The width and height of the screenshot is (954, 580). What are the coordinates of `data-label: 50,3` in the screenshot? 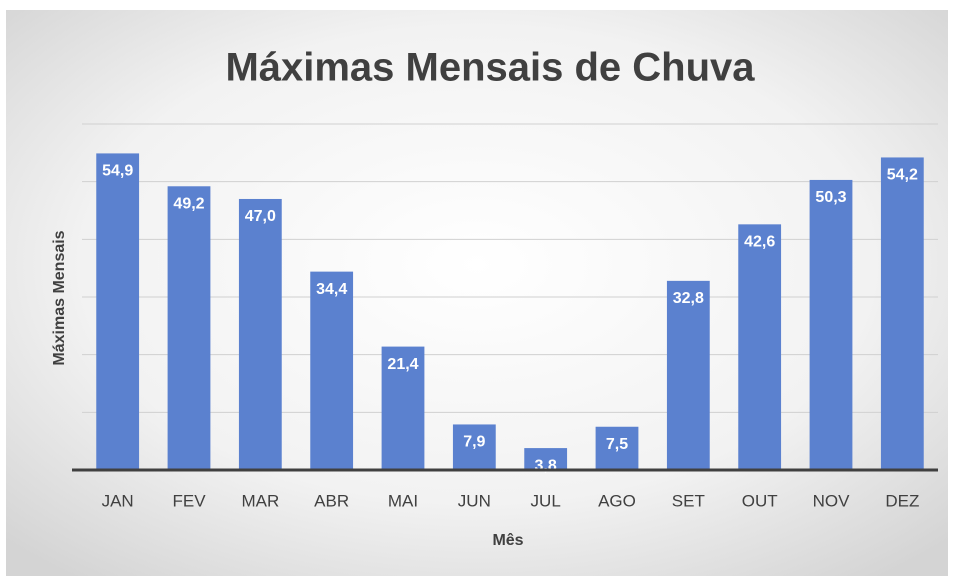 It's located at (830, 197).